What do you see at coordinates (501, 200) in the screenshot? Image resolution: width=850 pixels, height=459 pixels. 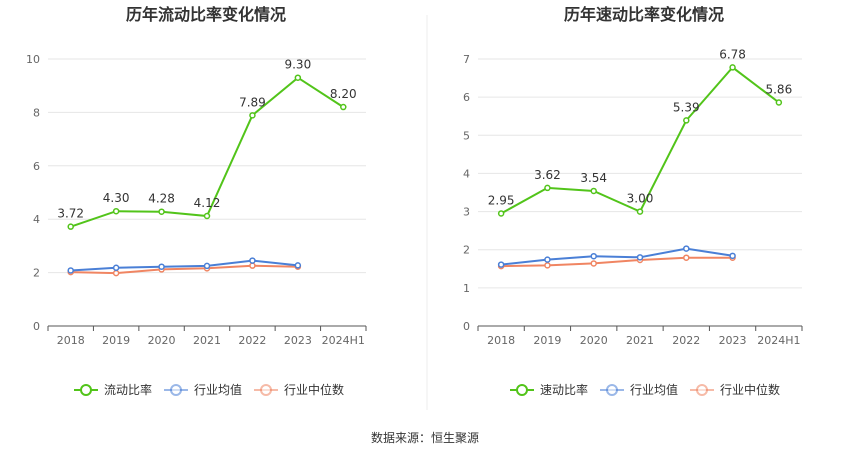 I see `data-label: 2.95` at bounding box center [501, 200].